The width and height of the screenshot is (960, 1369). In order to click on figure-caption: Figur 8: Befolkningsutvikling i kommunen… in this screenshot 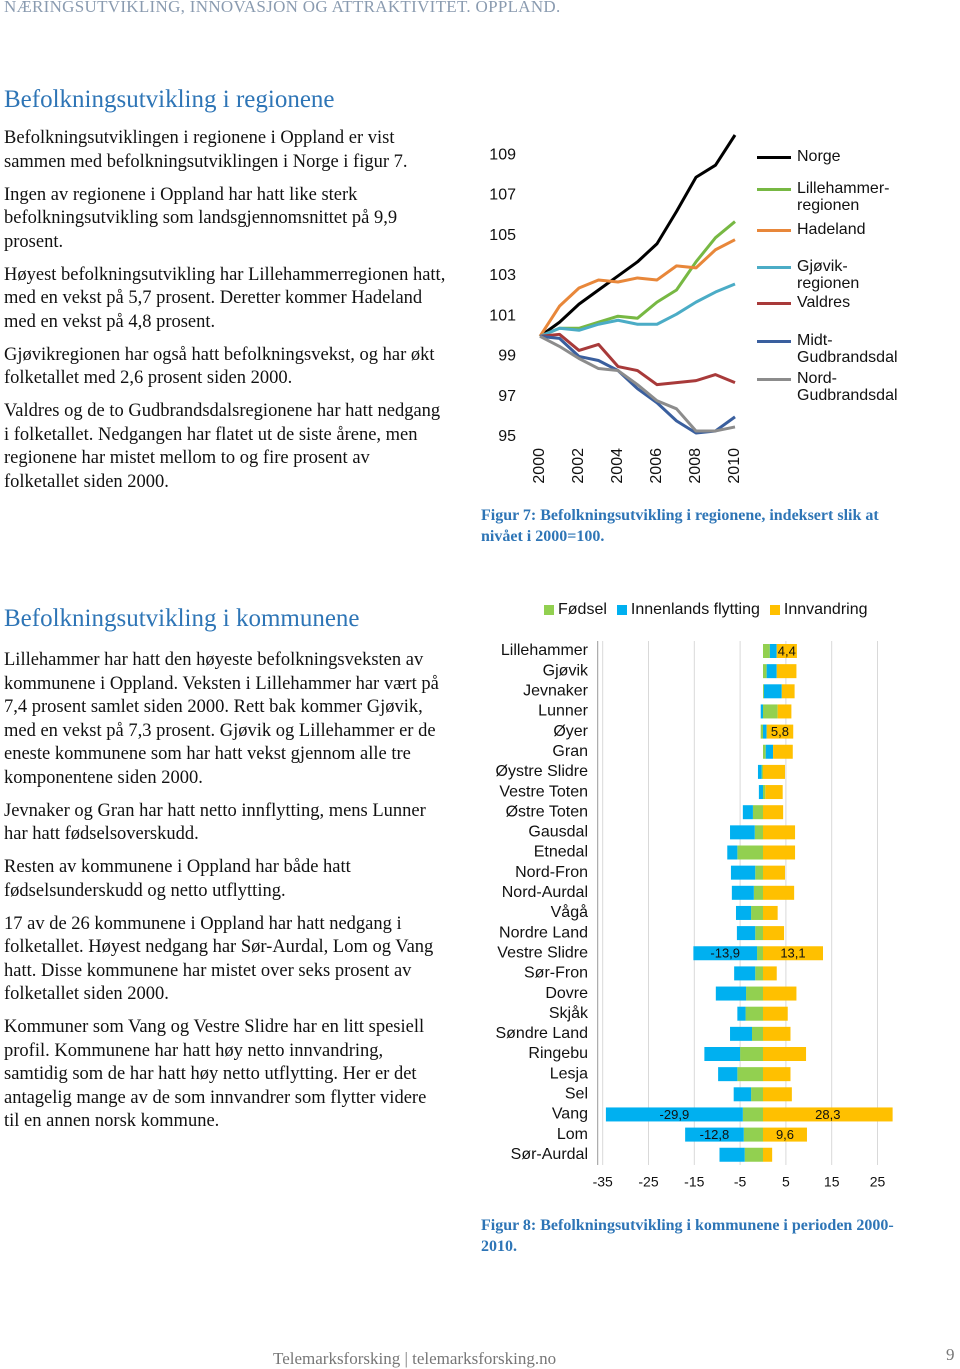, I will do `click(687, 1236)`.